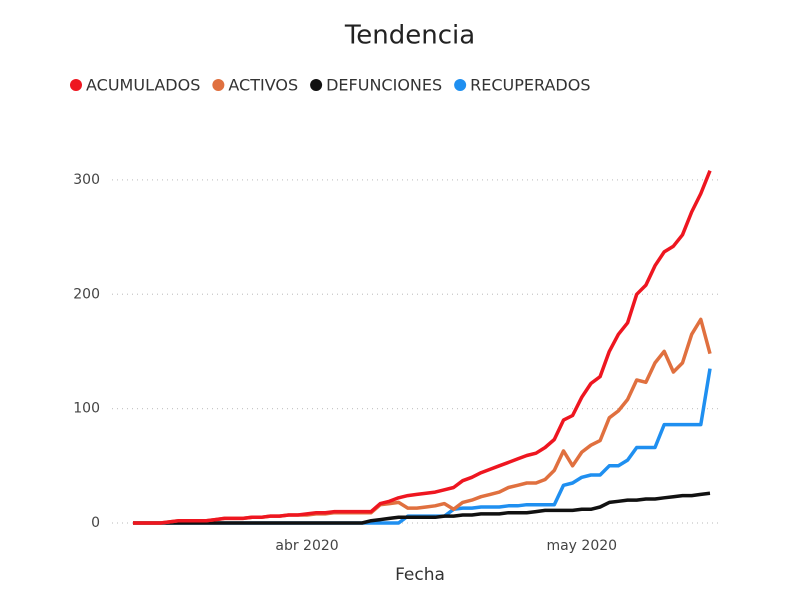 The height and width of the screenshot is (600, 800). I want to click on y-tick-label: 200, so click(86, 294).